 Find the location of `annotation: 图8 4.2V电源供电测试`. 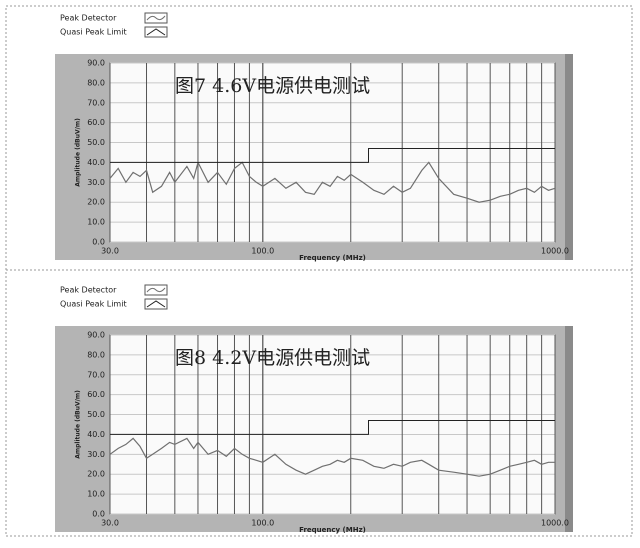

annotation: 图8 4.2V电源供电测试 is located at coordinates (272, 358).